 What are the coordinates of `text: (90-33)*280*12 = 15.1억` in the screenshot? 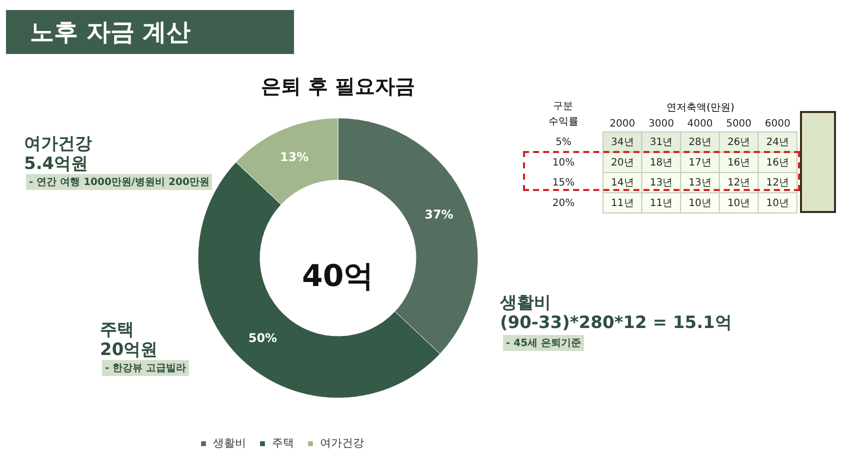 It's located at (616, 323).